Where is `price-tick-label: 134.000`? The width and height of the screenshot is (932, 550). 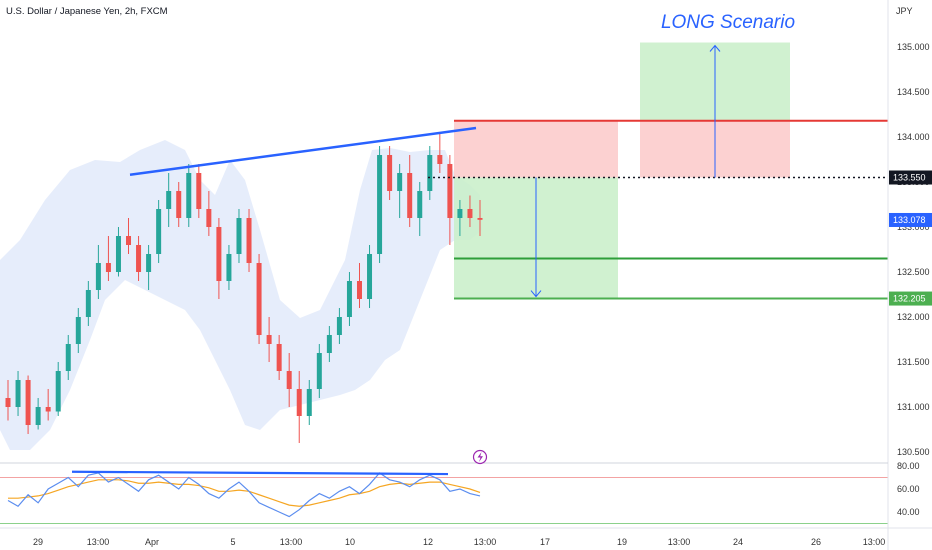
price-tick-label: 134.000 is located at coordinates (913, 137).